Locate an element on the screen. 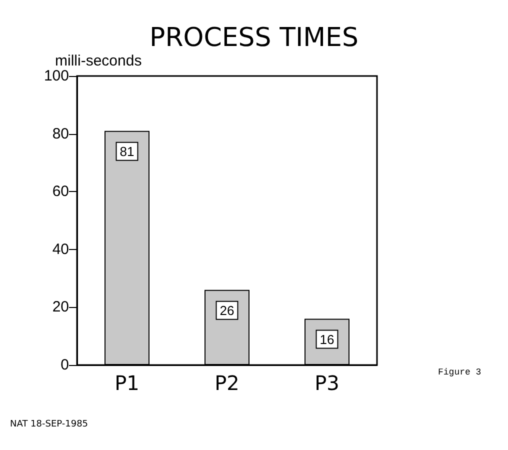 The height and width of the screenshot is (450, 508). y-tick-label: 40 is located at coordinates (60, 249).